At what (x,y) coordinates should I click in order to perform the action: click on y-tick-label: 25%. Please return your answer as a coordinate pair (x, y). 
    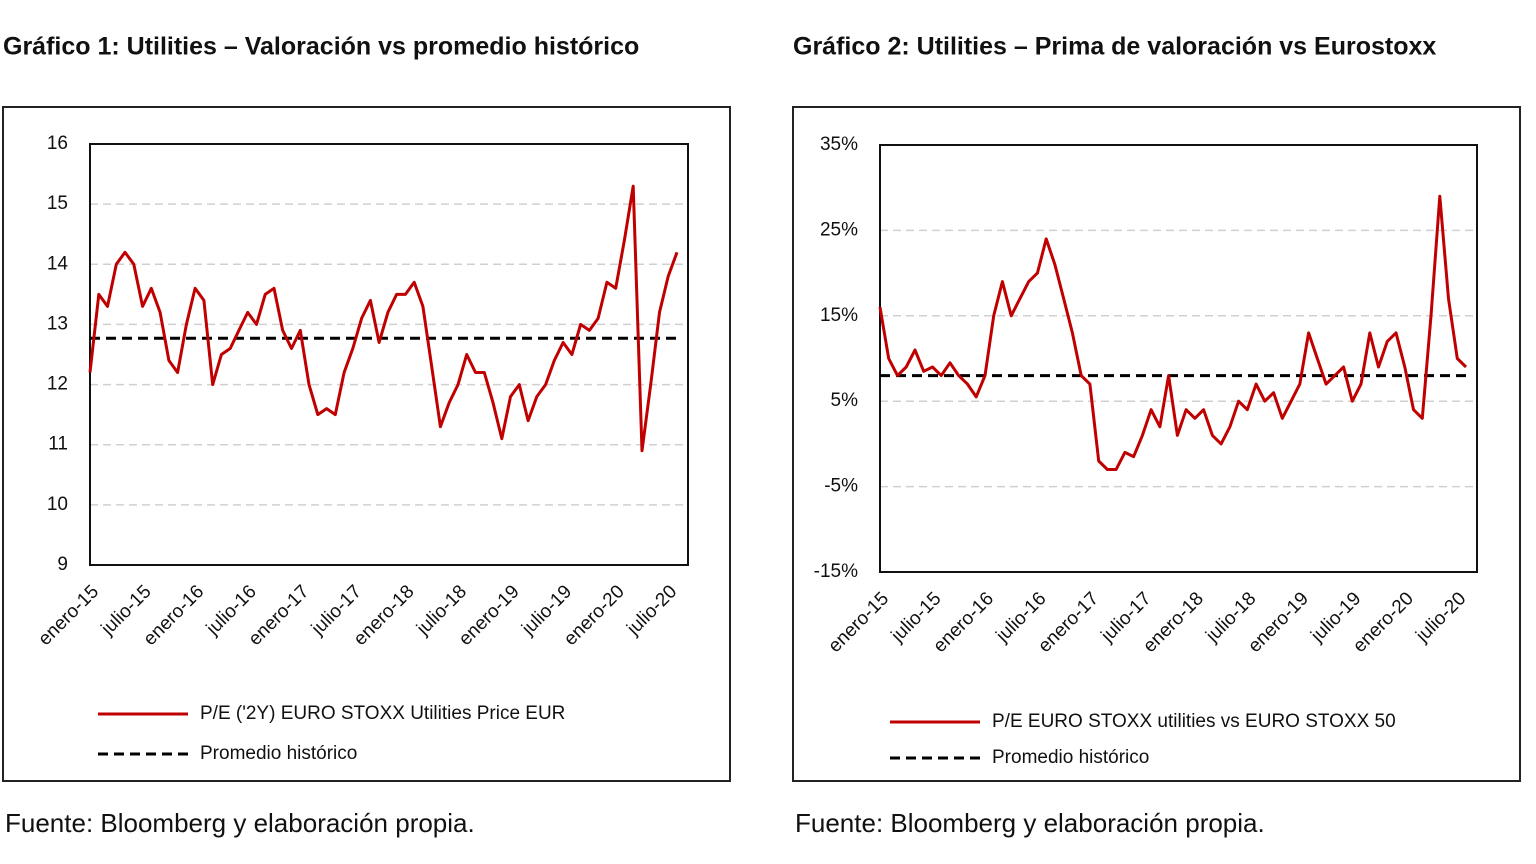
    Looking at the image, I should click on (839, 229).